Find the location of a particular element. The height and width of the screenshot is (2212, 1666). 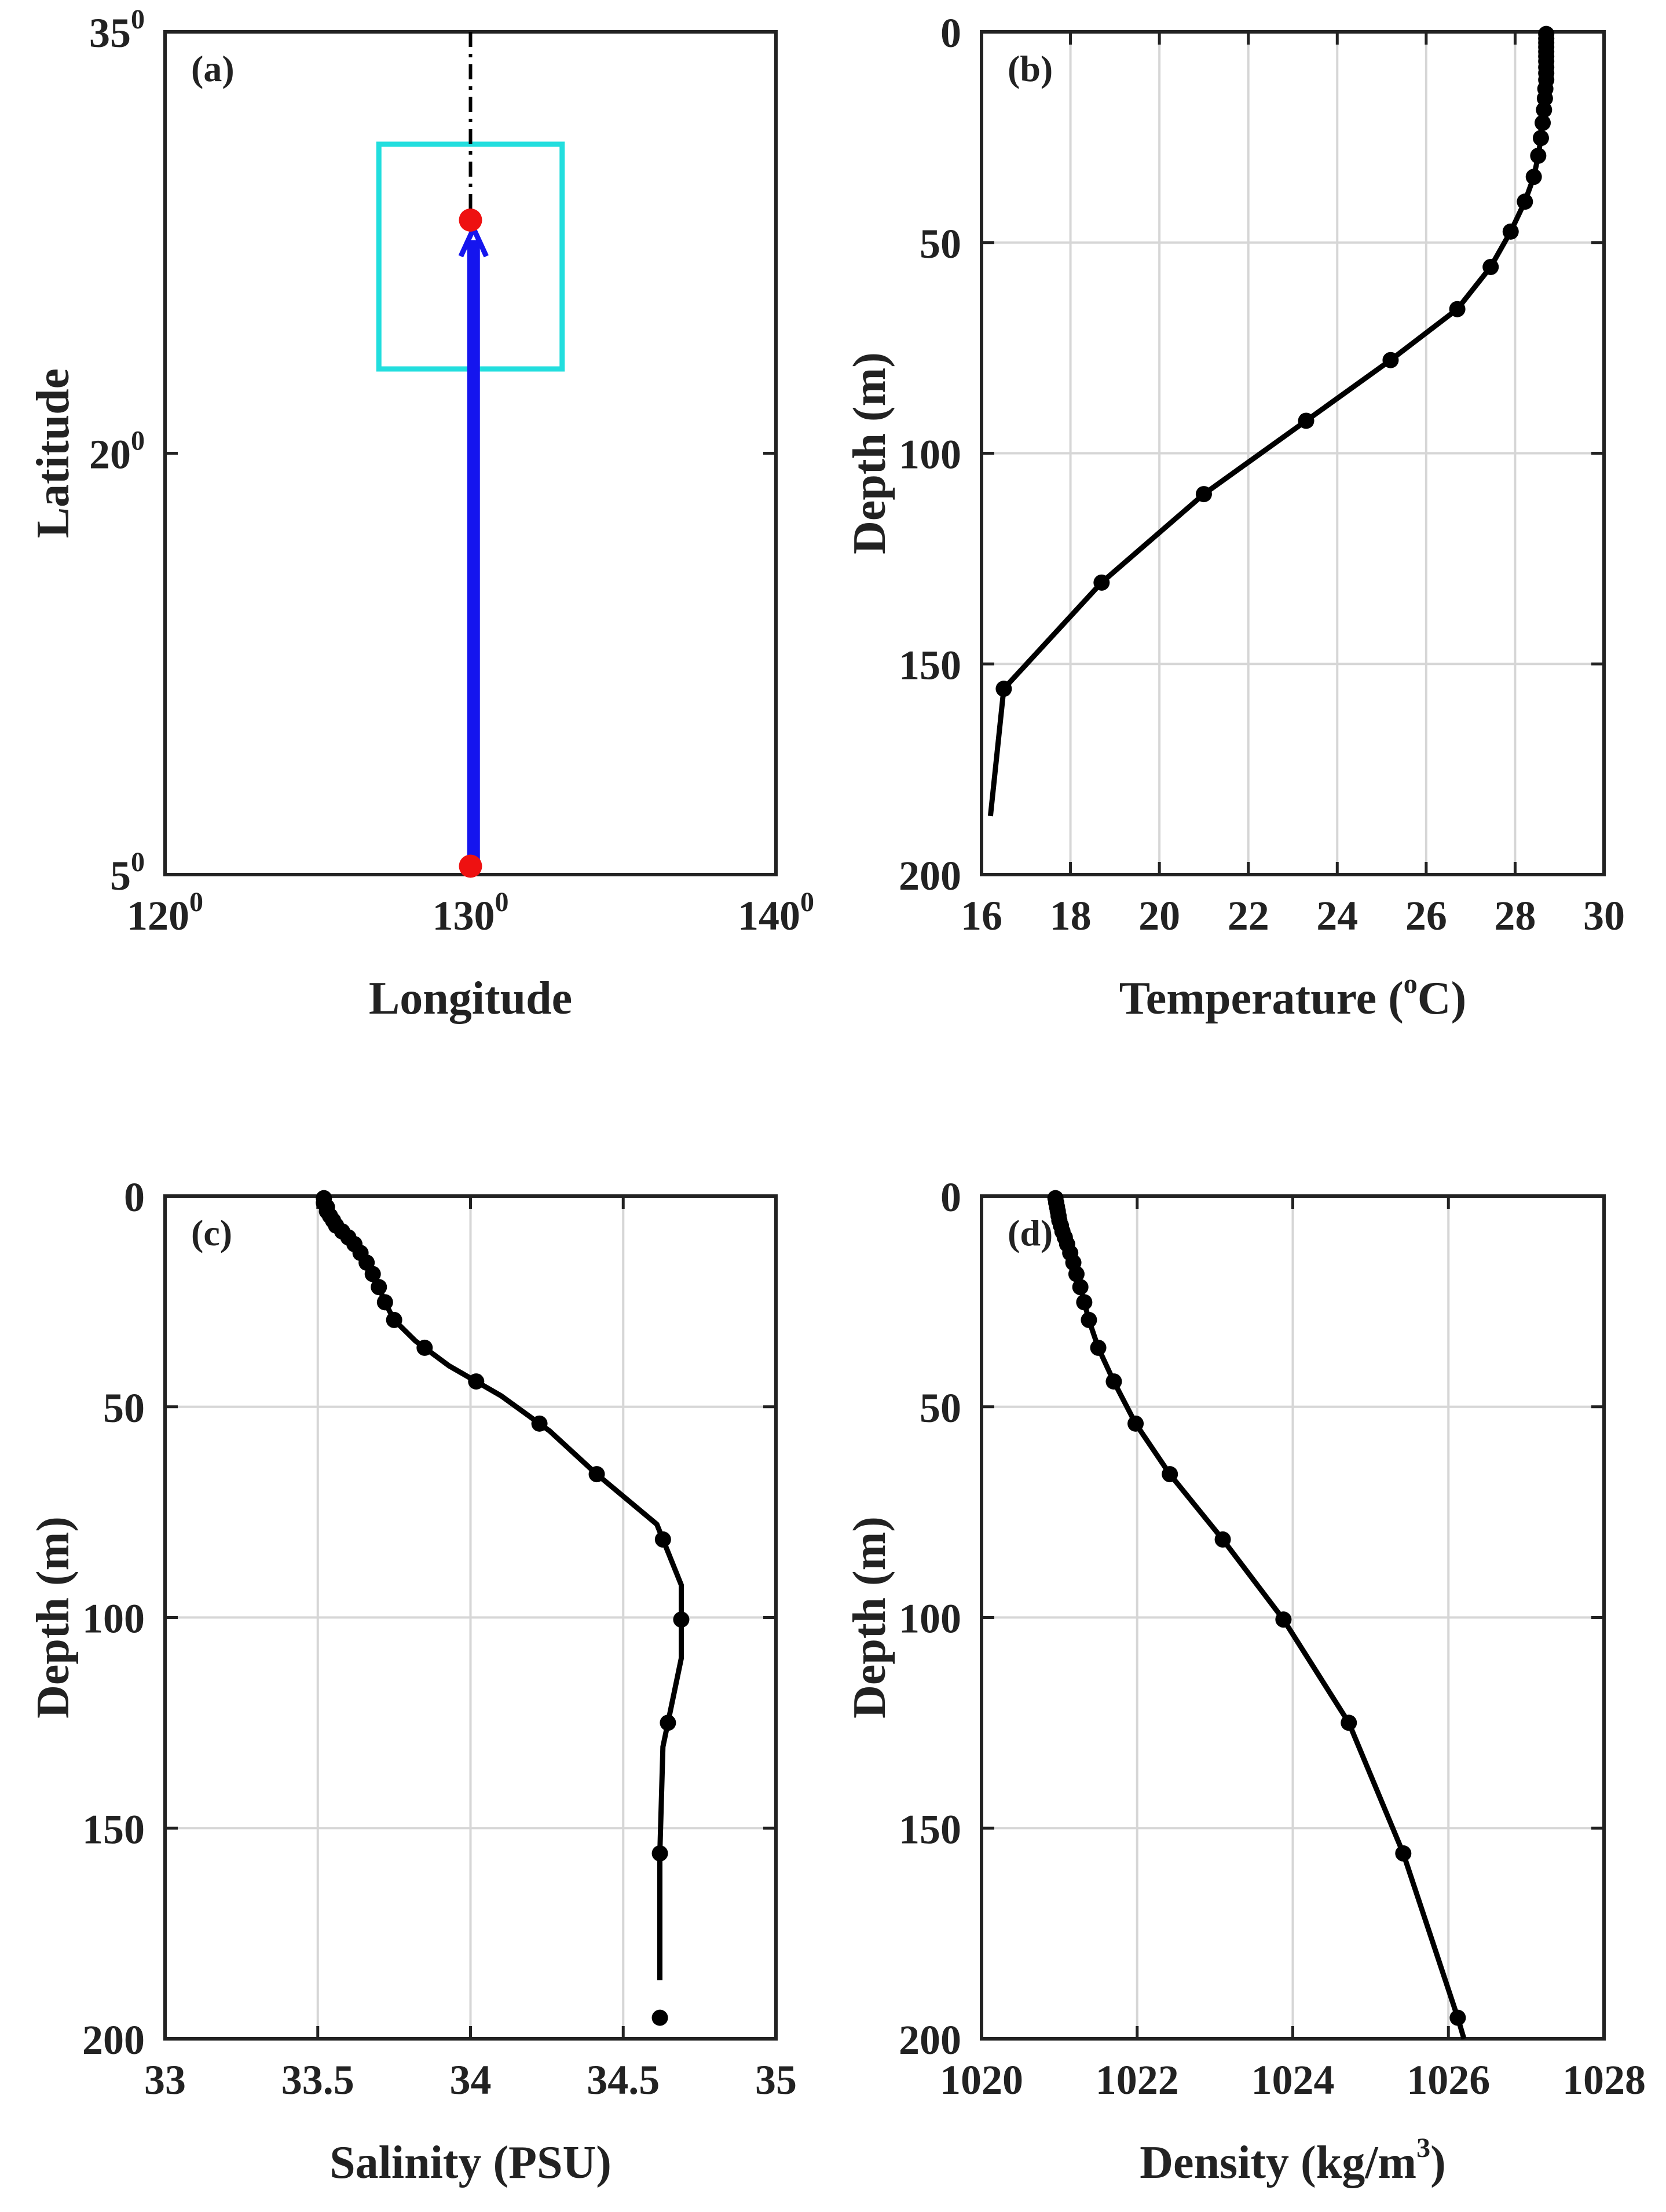

panel-label: (b) is located at coordinates (1030, 68).